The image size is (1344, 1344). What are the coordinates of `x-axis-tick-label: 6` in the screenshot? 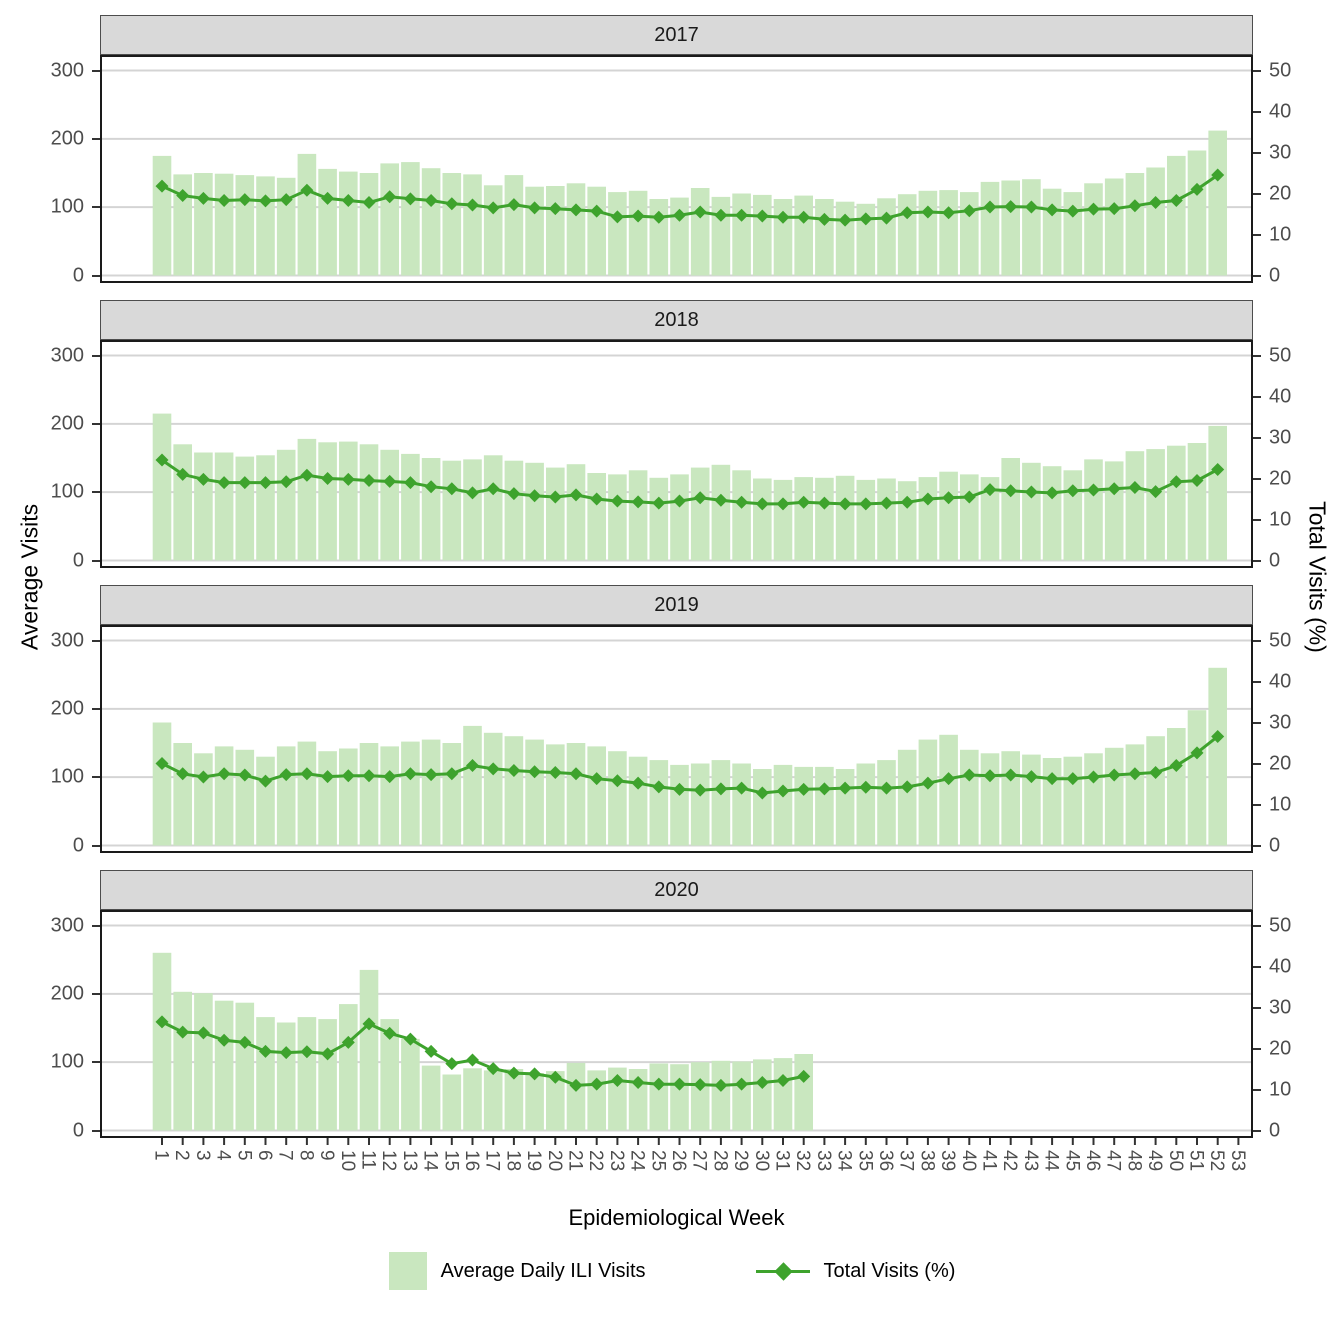 It's located at (264, 1155).